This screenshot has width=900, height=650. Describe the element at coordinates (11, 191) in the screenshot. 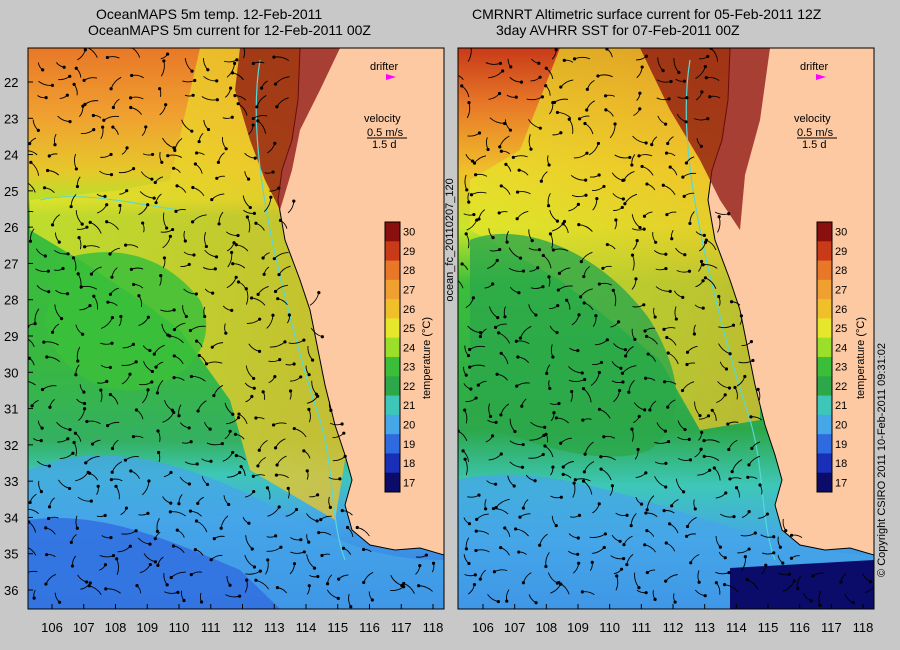

I see `lat-tick-25: 25` at that location.